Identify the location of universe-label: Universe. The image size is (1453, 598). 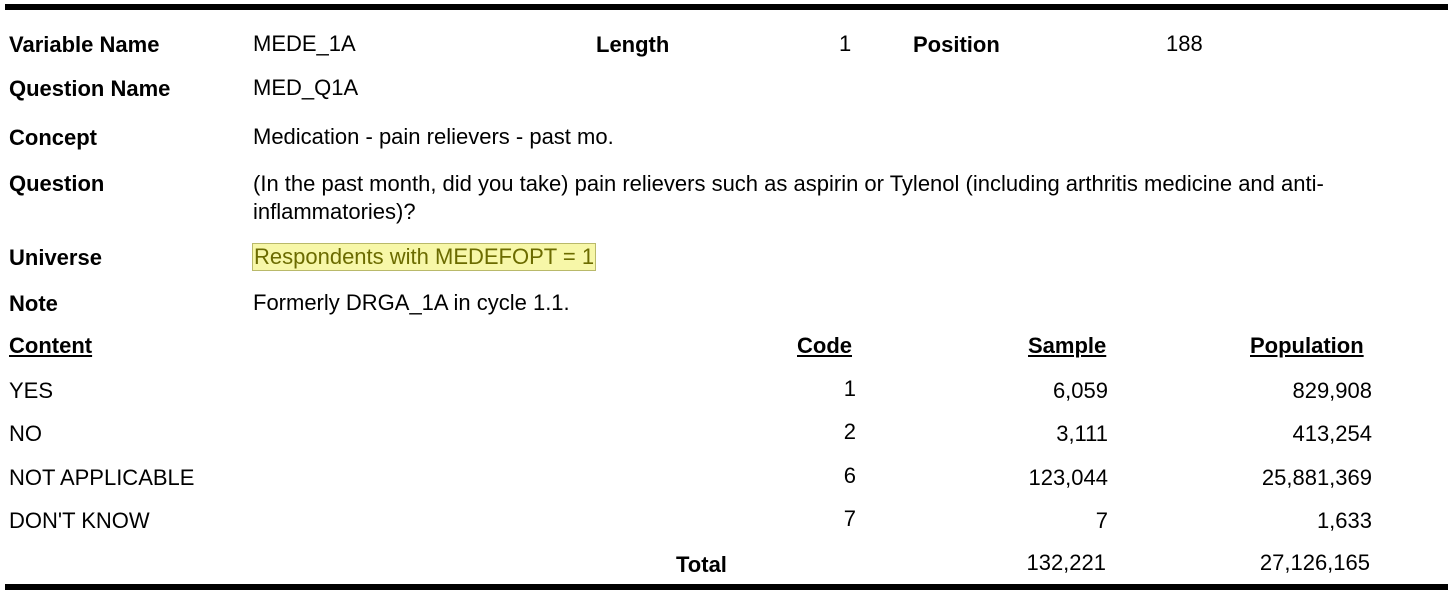
(55, 257).